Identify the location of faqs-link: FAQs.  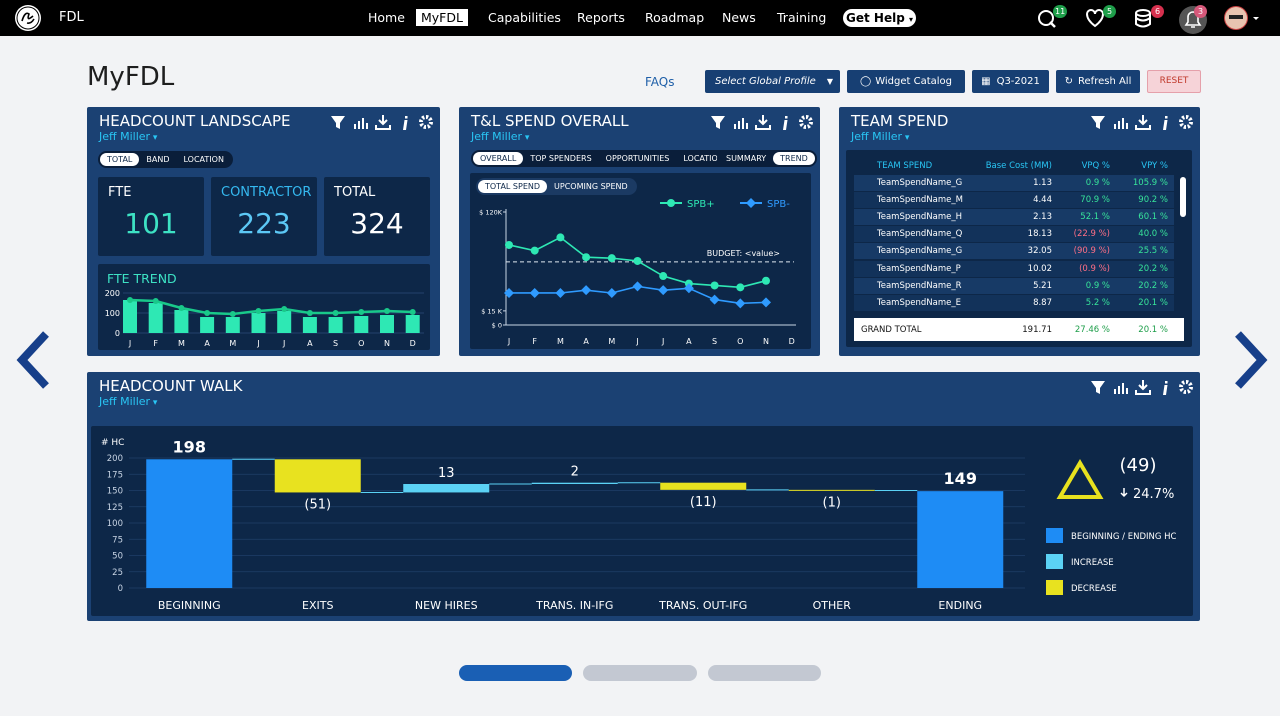
(660, 82).